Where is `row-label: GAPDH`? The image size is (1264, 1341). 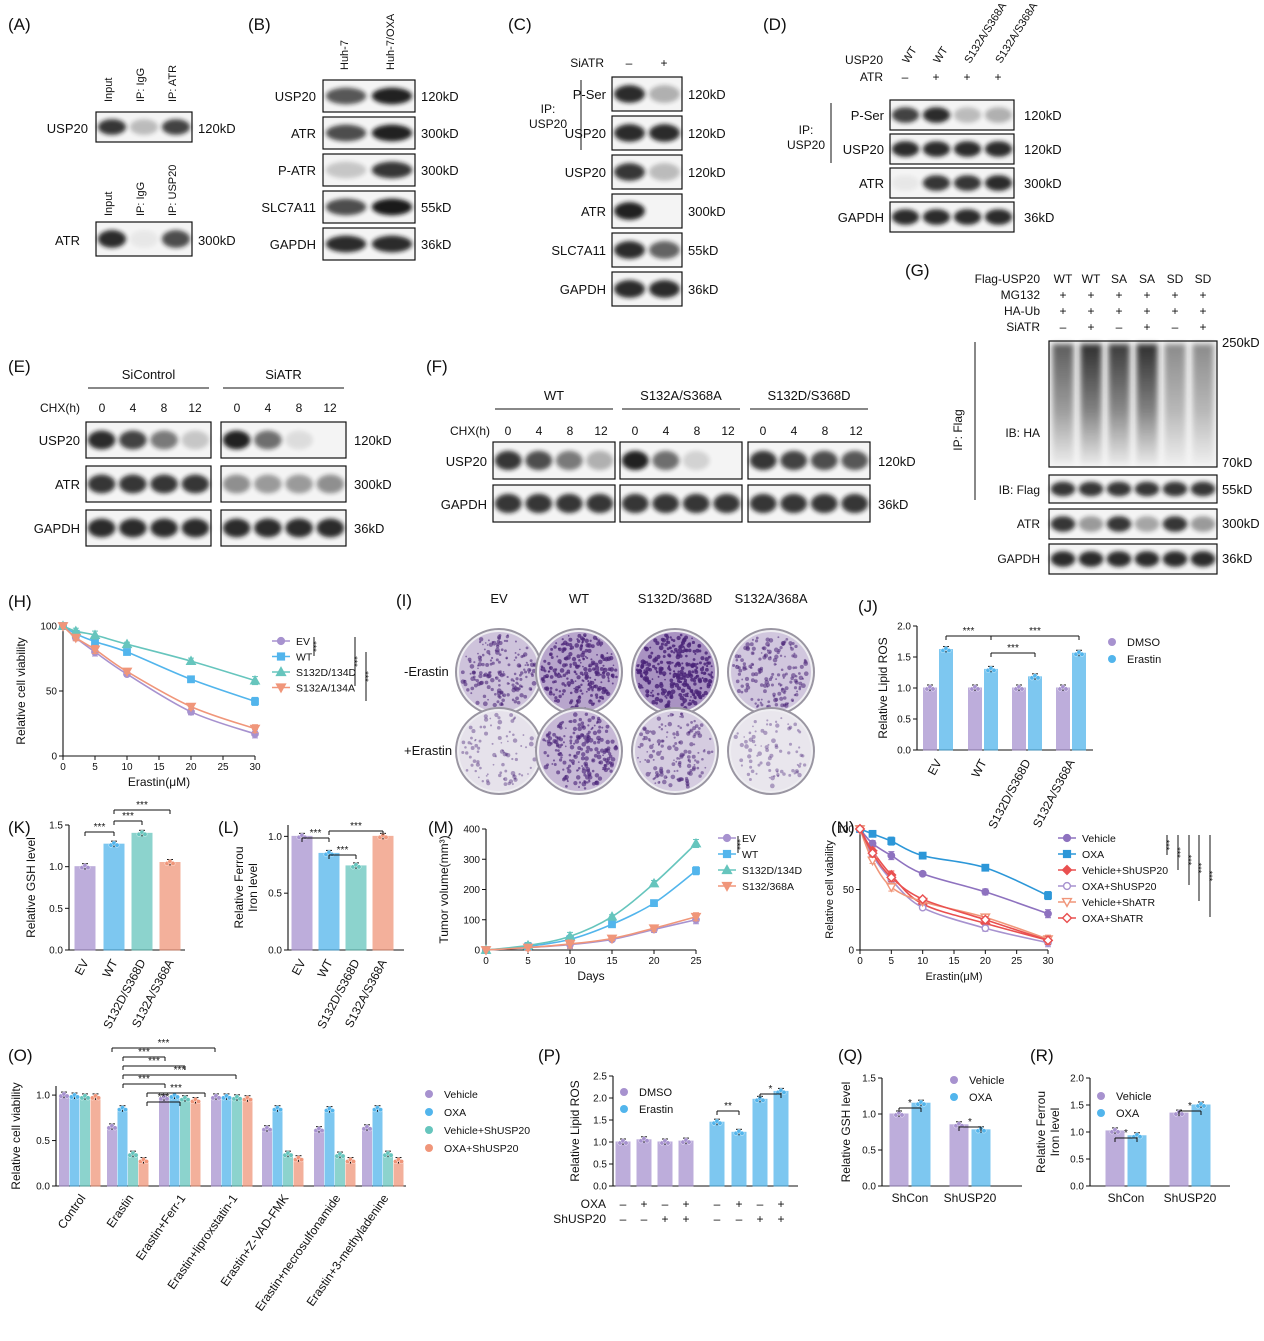
row-label: GAPDH is located at coordinates (57, 528).